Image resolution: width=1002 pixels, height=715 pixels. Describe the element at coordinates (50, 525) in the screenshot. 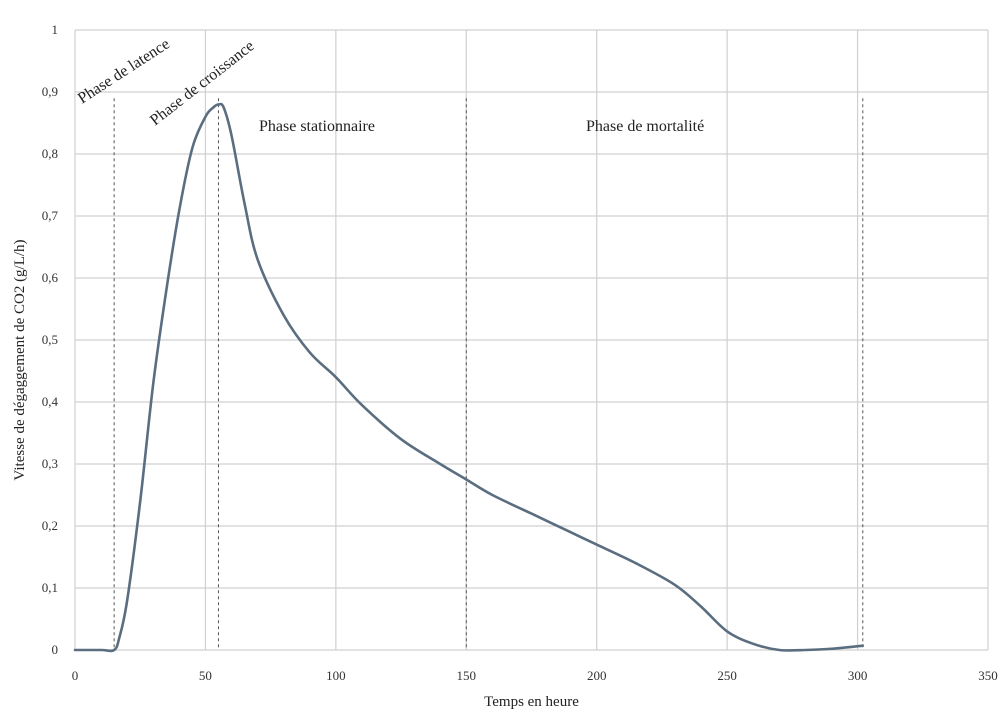

I see `y-tick-label: 0,2` at that location.